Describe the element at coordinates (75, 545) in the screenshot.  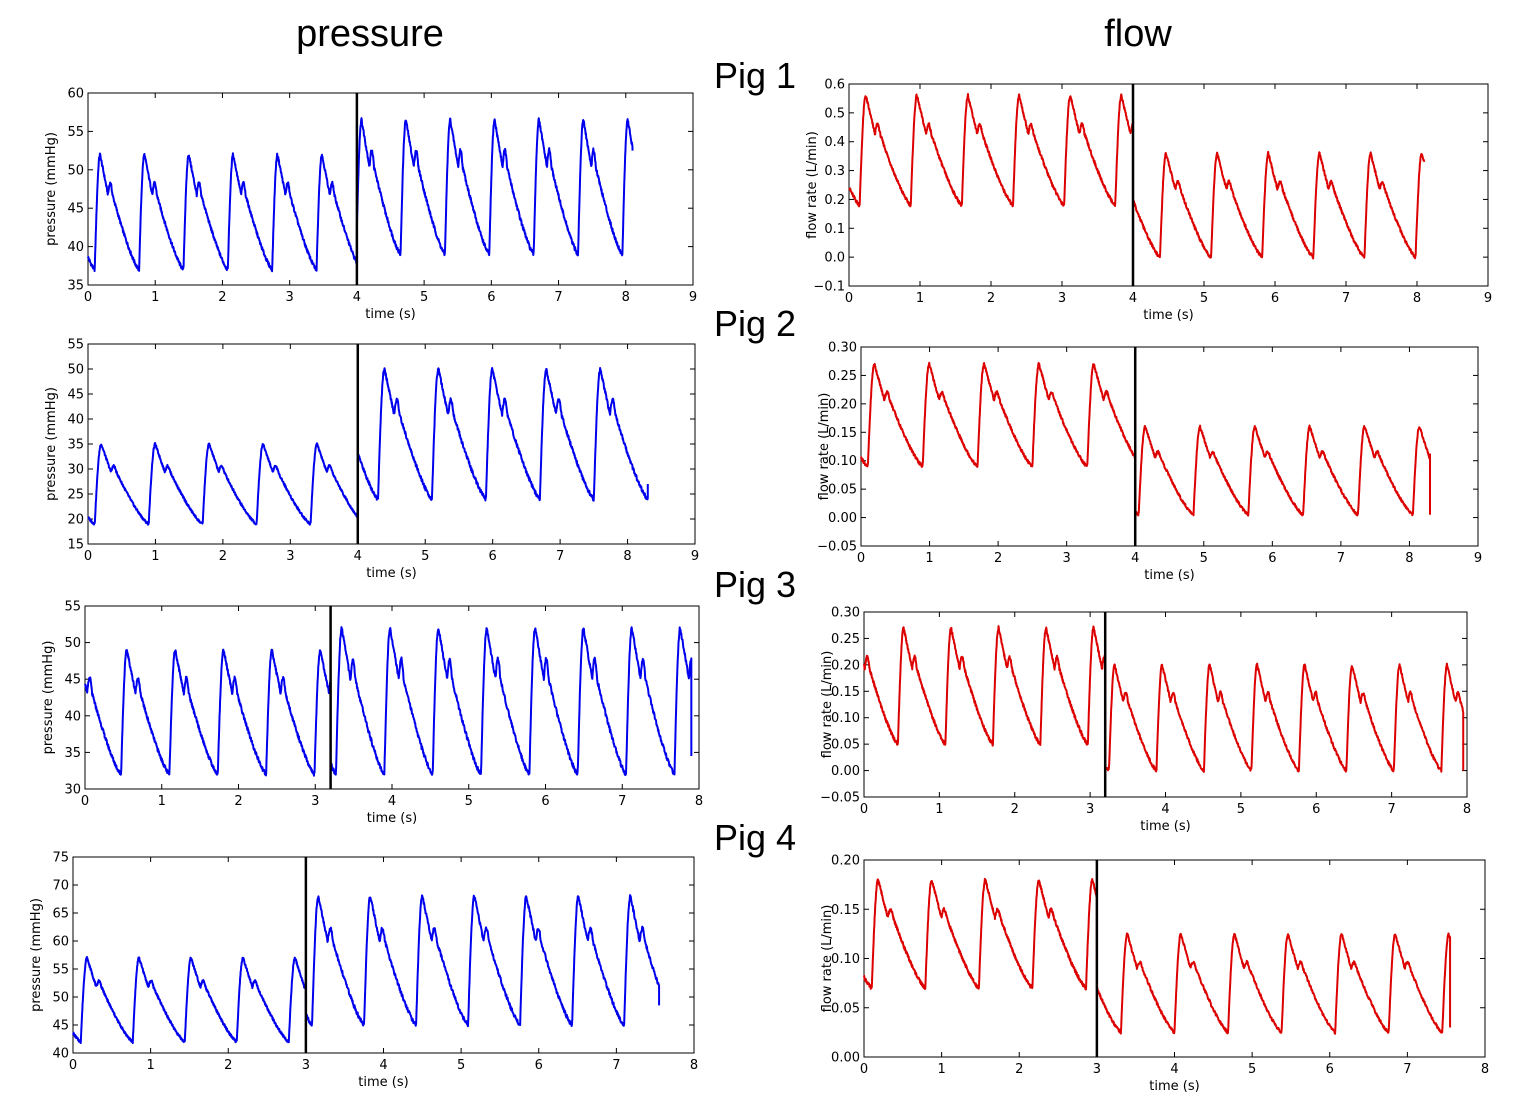
I see `y-tick-label: 15` at that location.